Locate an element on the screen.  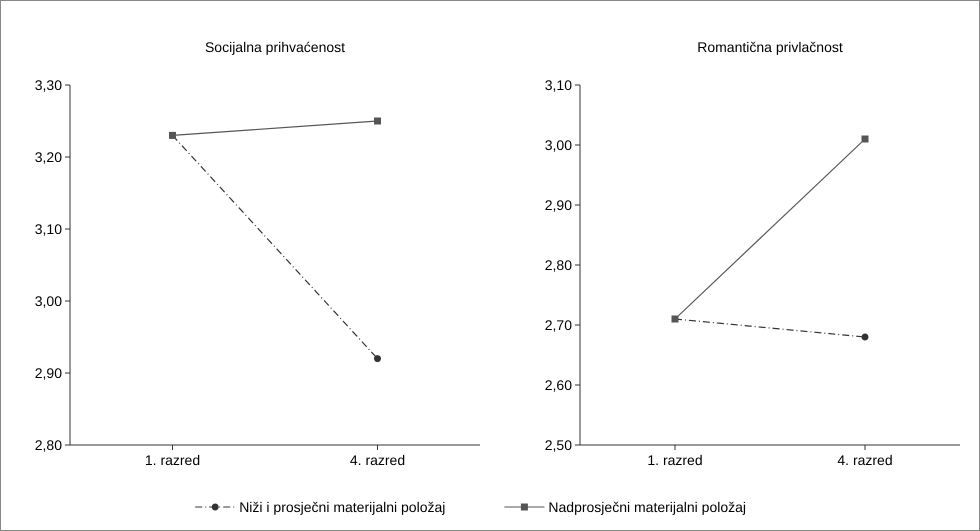
y-tick-label: 2,70 is located at coordinates (558, 324).